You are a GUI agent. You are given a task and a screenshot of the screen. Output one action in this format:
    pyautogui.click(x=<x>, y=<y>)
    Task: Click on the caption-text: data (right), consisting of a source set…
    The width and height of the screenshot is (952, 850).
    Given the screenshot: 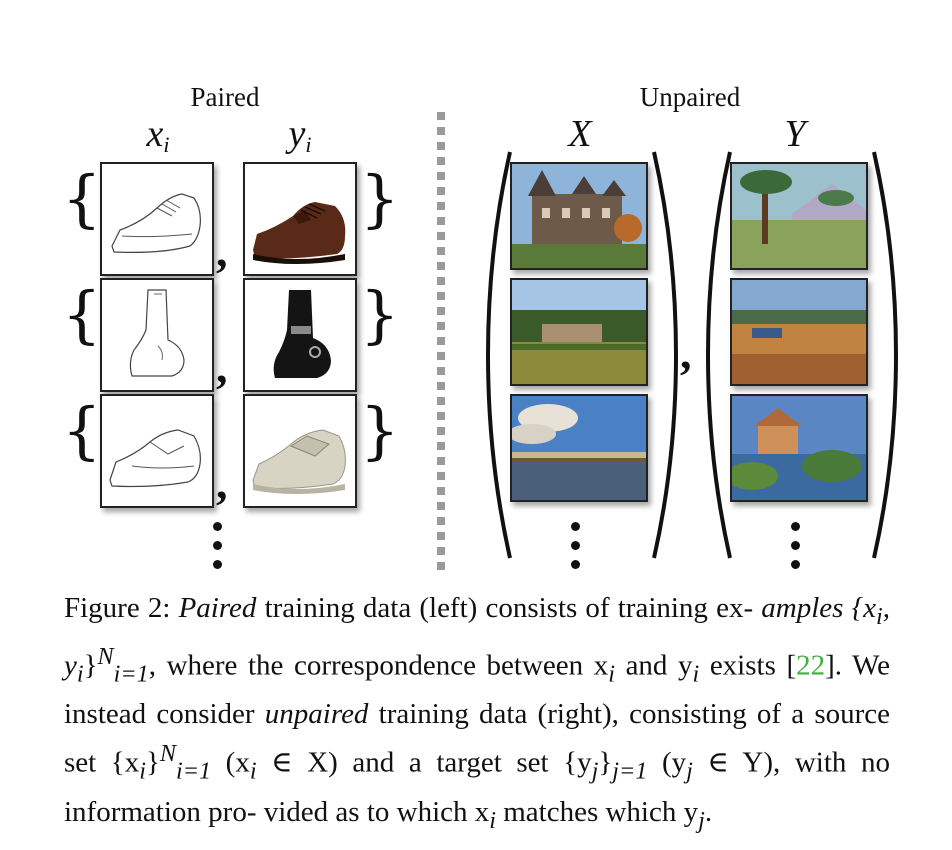 What is the action you would take?
    pyautogui.click(x=477, y=738)
    